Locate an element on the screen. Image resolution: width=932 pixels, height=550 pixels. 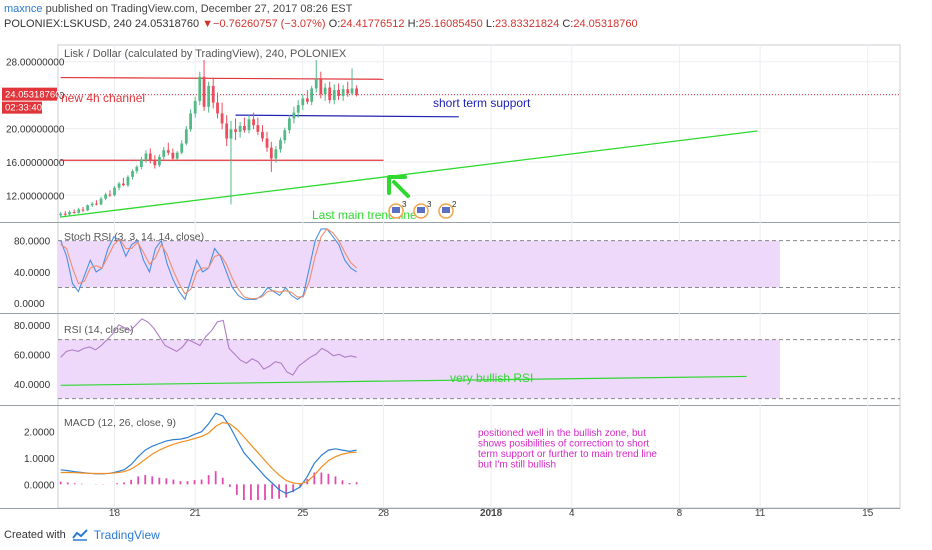
x-tick-label: 11 is located at coordinates (760, 513).